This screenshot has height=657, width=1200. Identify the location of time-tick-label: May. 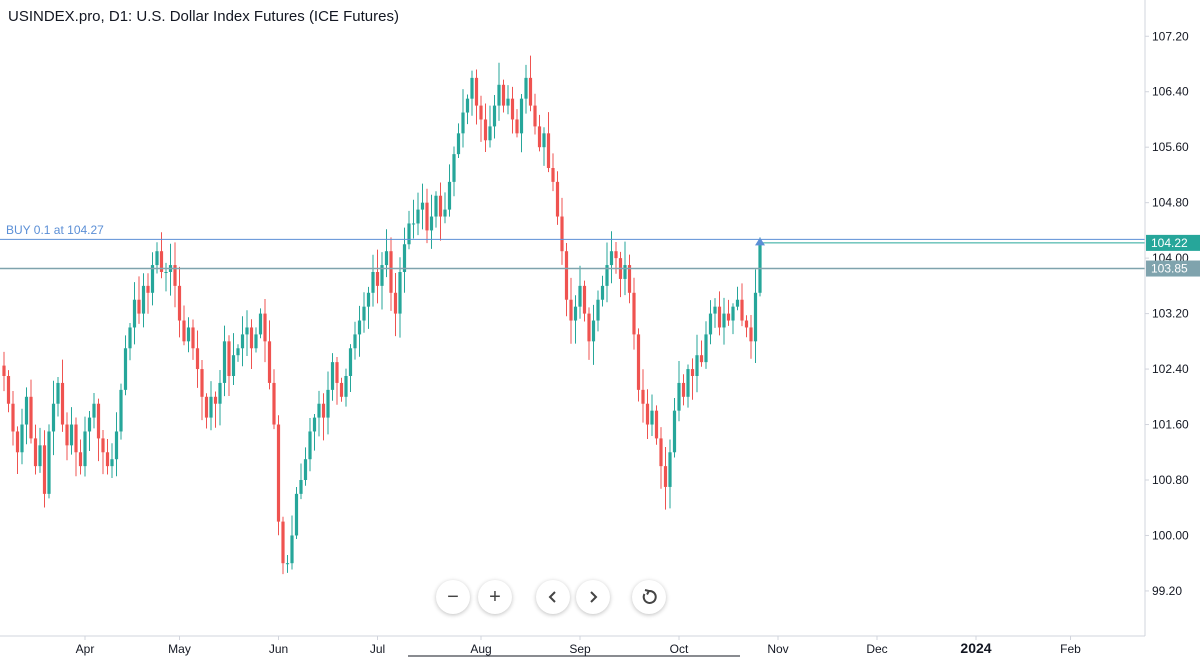
(179, 649).